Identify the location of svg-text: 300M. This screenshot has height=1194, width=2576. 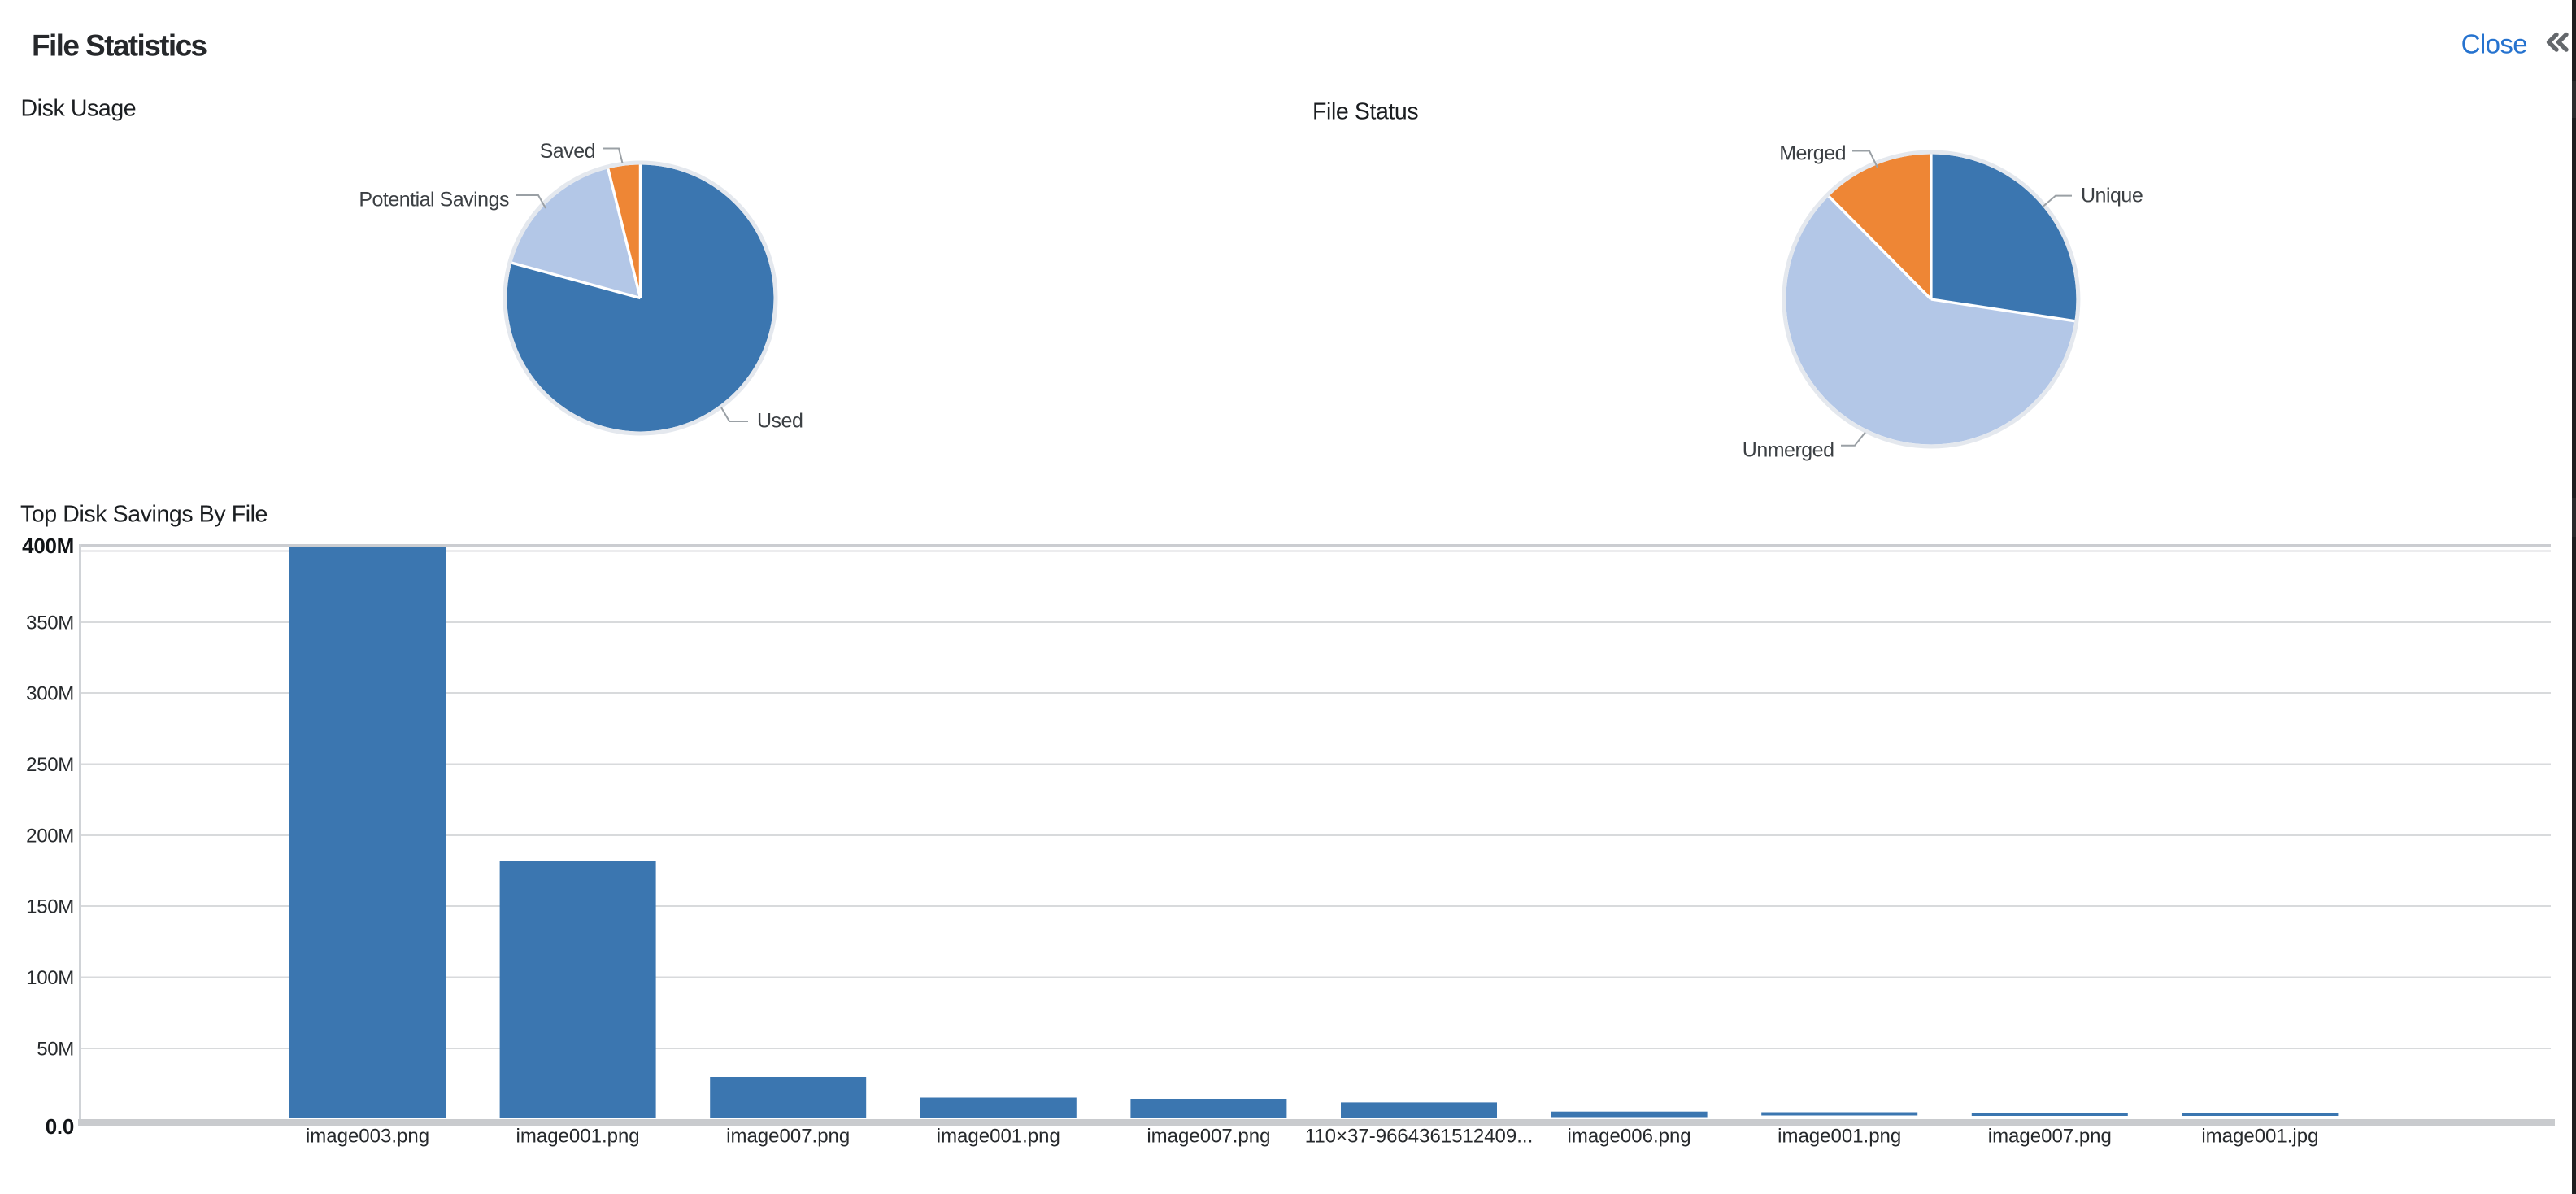
(50, 694).